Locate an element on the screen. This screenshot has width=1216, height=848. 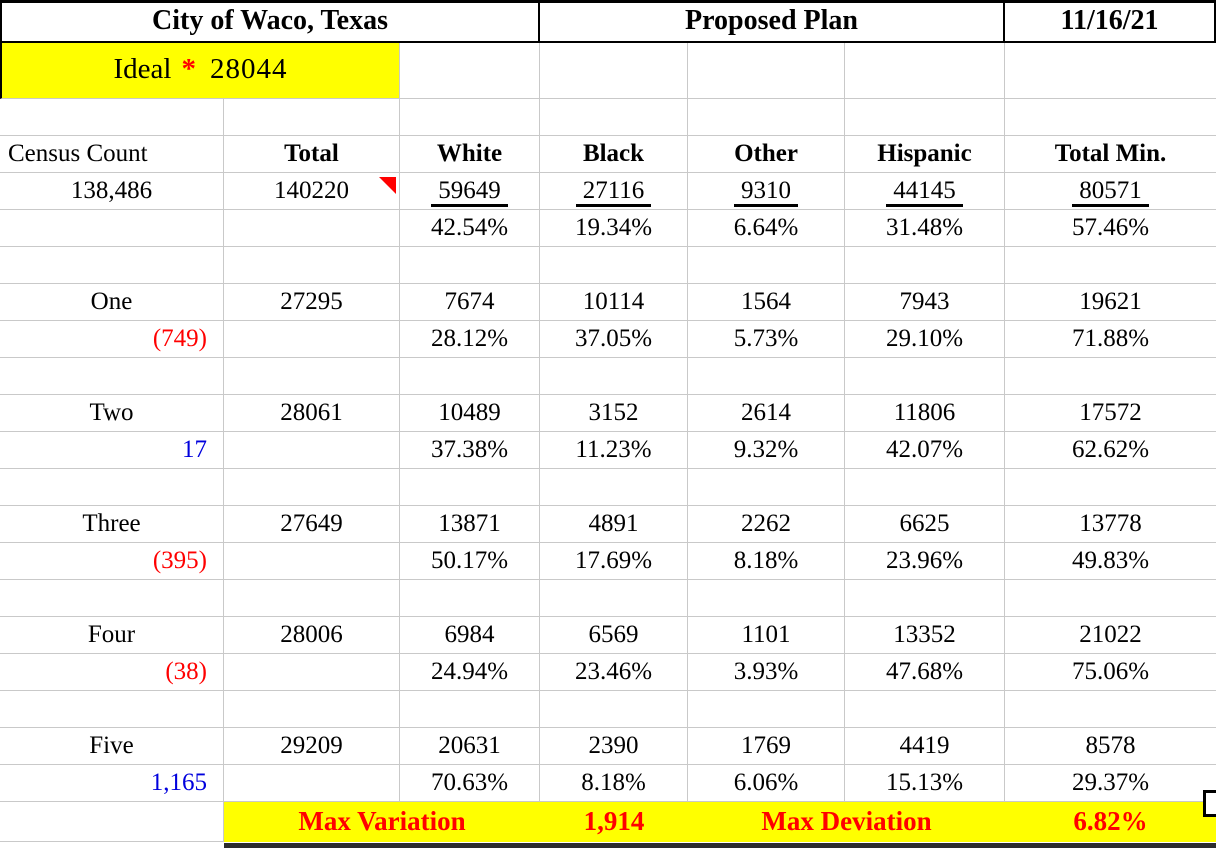
district-other: 2262 is located at coordinates (766, 524).